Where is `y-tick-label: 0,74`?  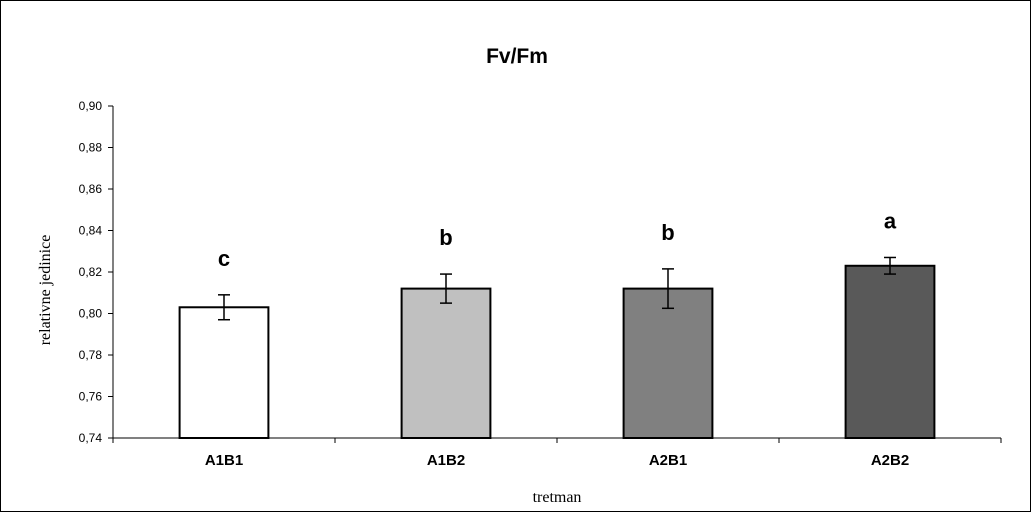 y-tick-label: 0,74 is located at coordinates (91, 438).